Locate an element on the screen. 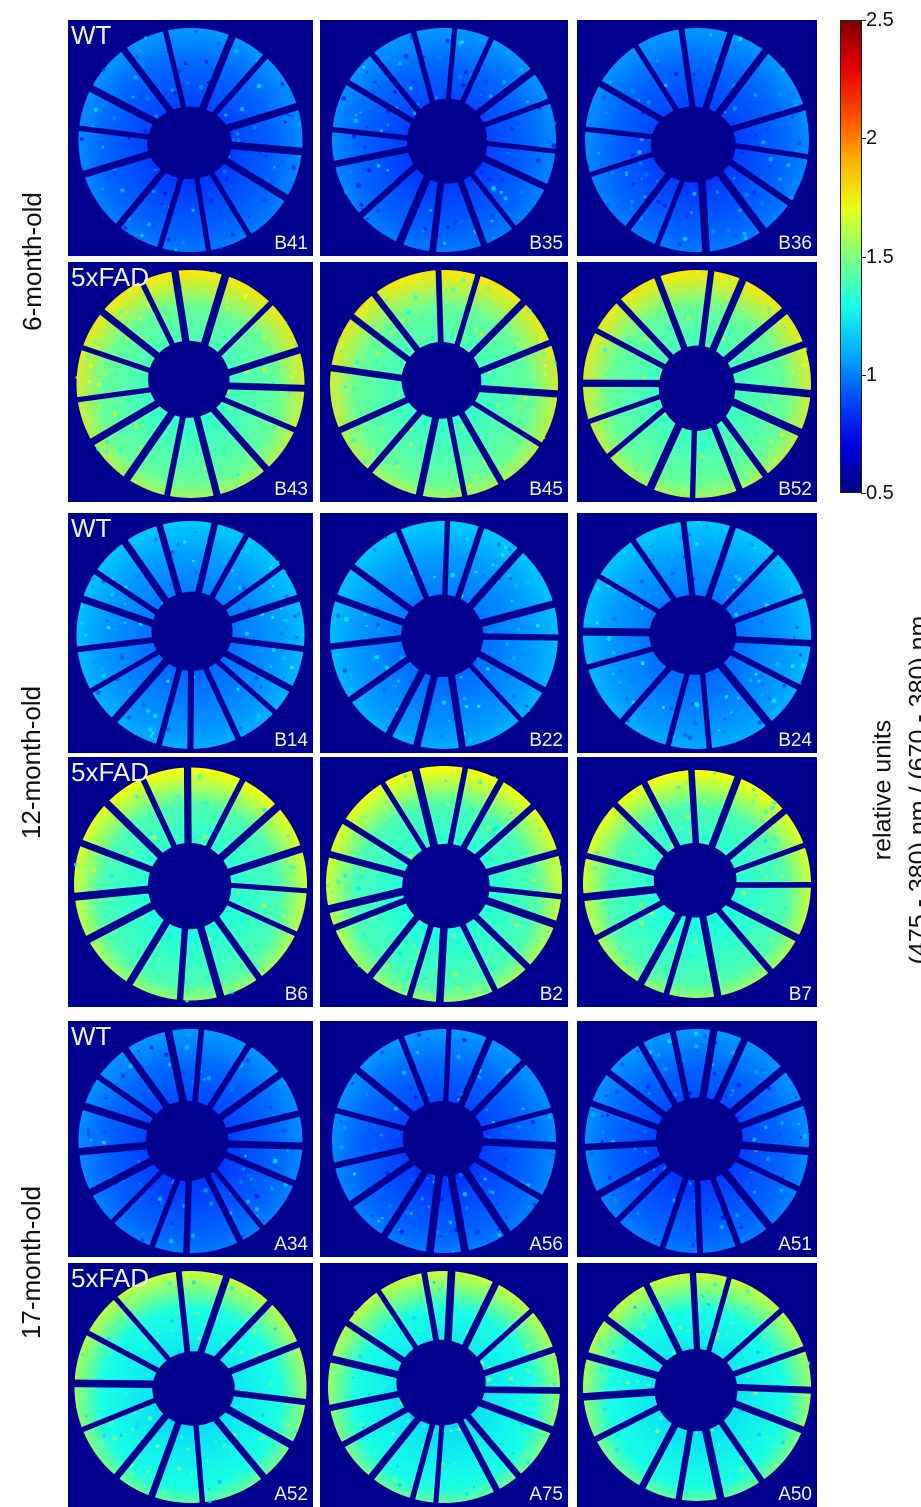  row-label-text: 6-month-old is located at coordinates (31, 261).